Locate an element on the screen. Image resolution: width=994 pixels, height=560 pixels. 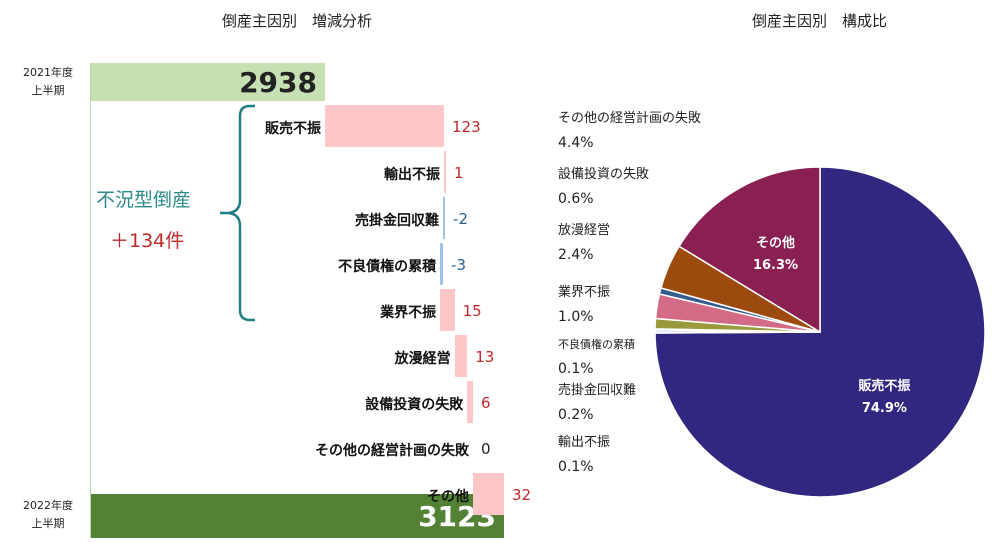
waterfall-category-label: 売掛金回収難 is located at coordinates (397, 221).